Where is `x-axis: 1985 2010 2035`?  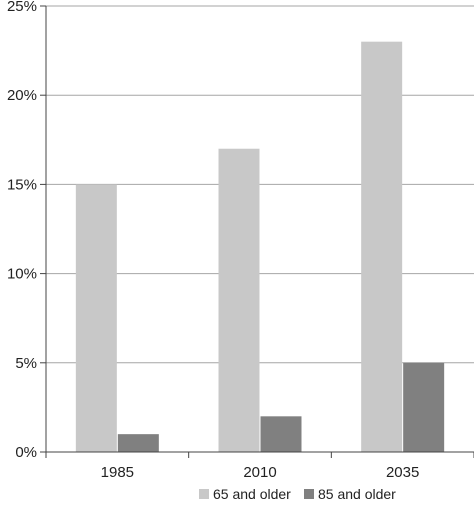 x-axis: 1985 2010 2035 is located at coordinates (259, 466).